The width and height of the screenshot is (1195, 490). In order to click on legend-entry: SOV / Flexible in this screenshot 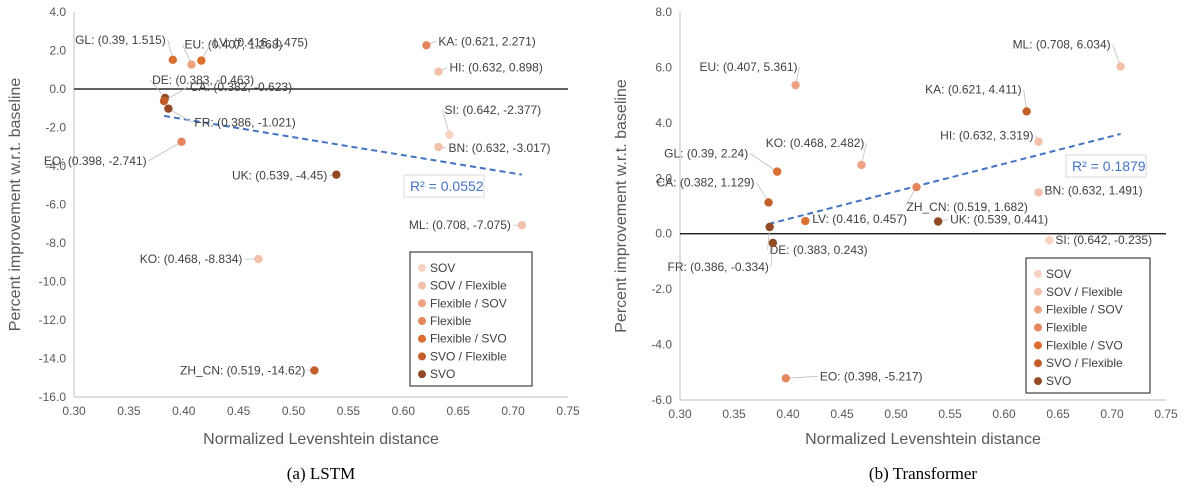, I will do `click(1084, 292)`.